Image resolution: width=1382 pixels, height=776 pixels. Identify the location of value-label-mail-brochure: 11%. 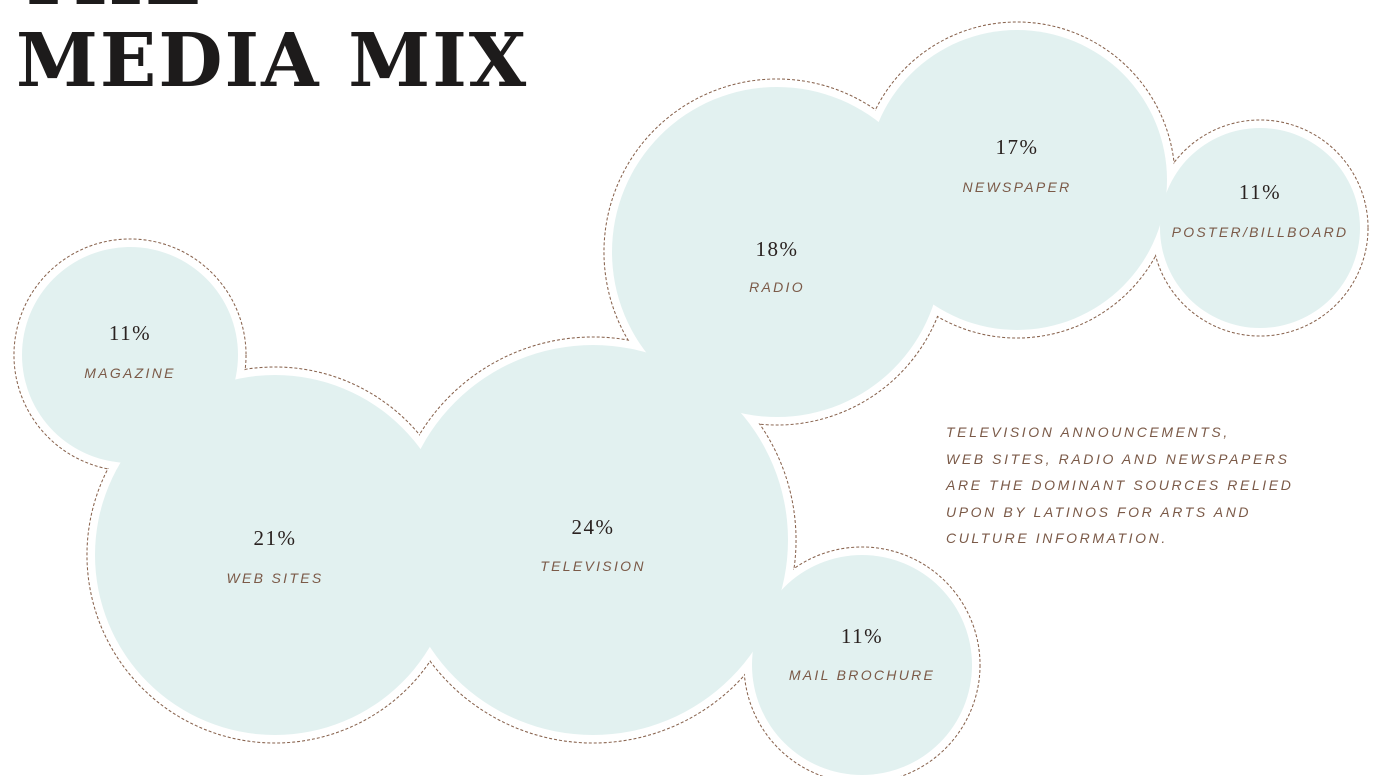
(862, 636).